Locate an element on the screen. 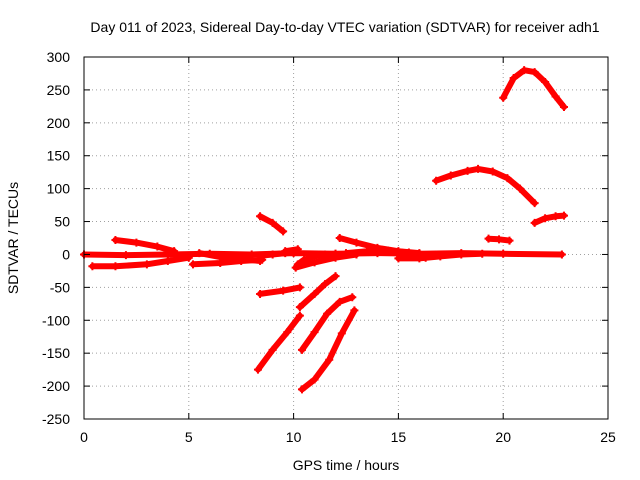 The image size is (640, 480). x-tick-label: 0 is located at coordinates (84, 437).